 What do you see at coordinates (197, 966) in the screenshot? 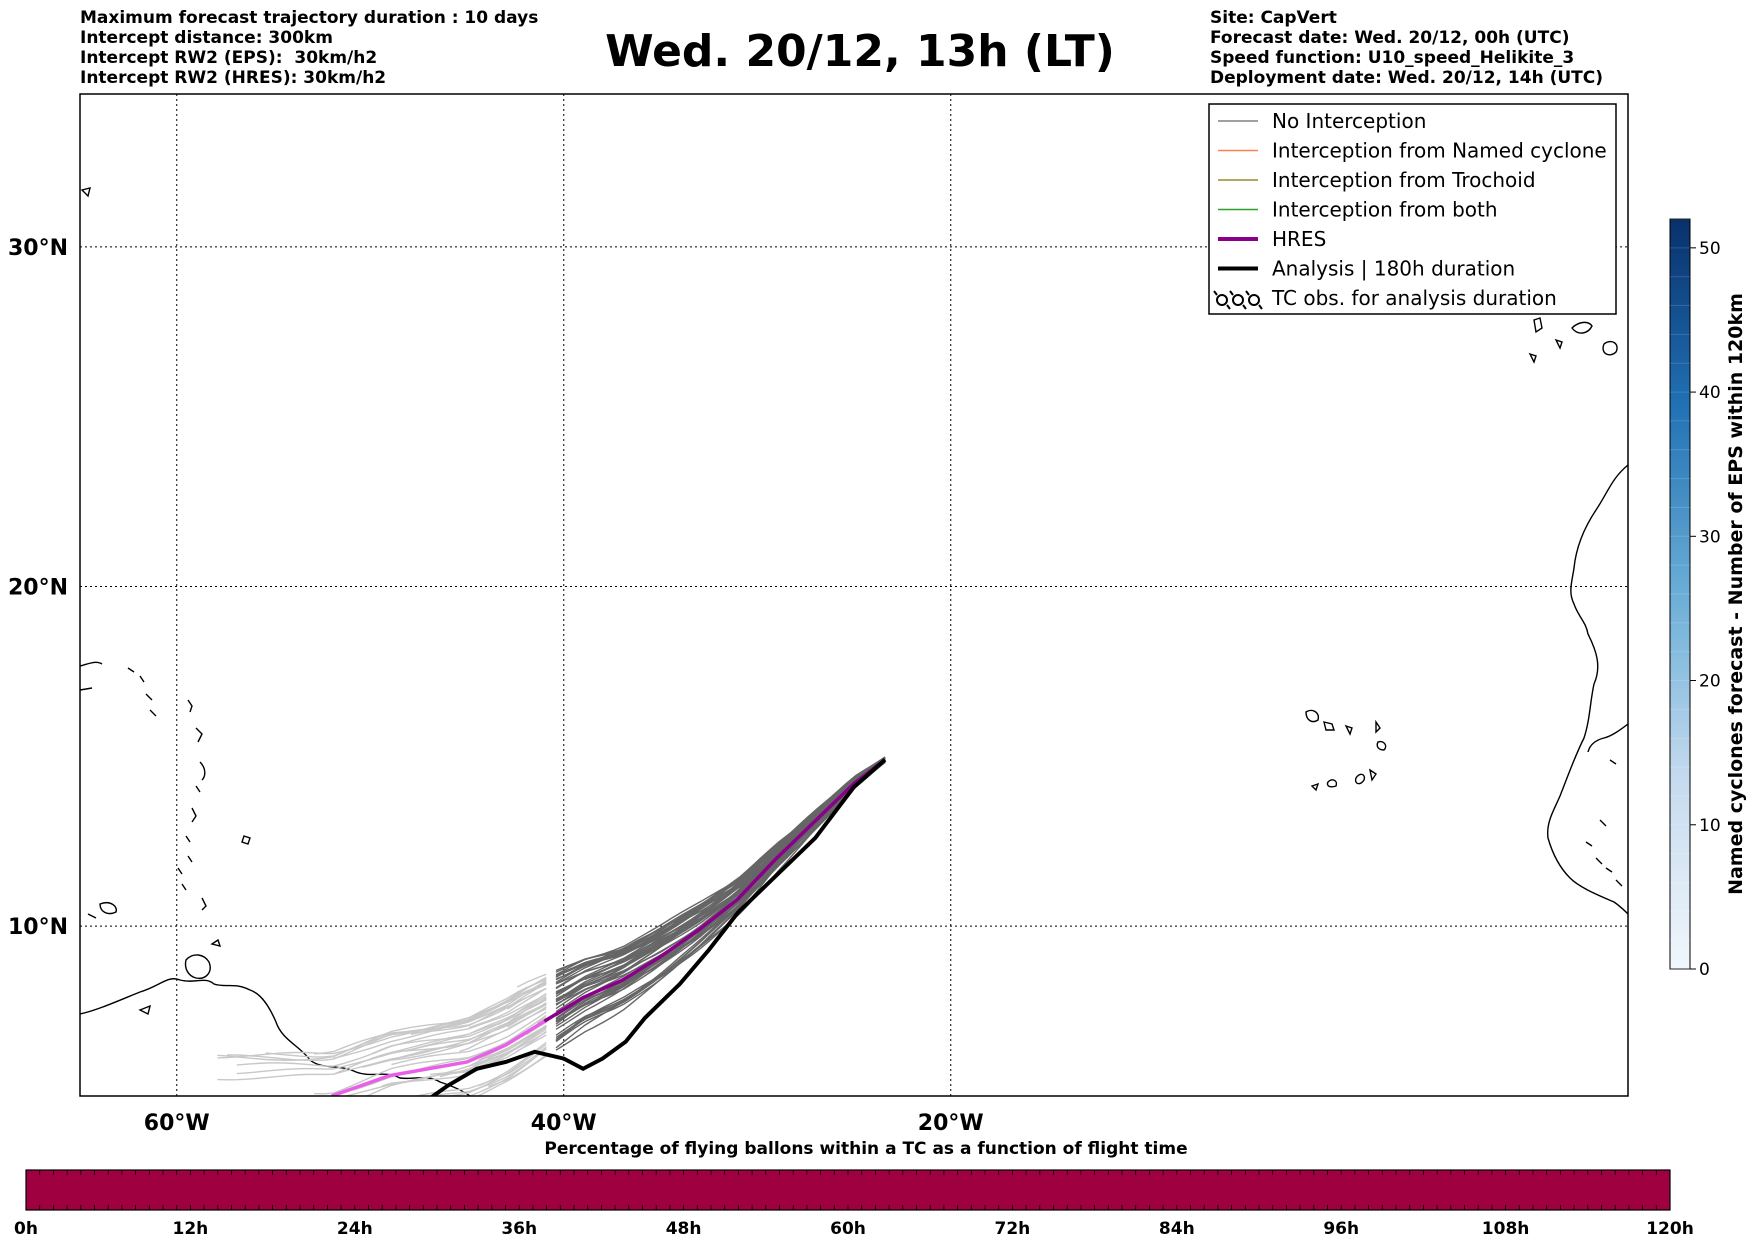
I see `trinidad-island` at bounding box center [197, 966].